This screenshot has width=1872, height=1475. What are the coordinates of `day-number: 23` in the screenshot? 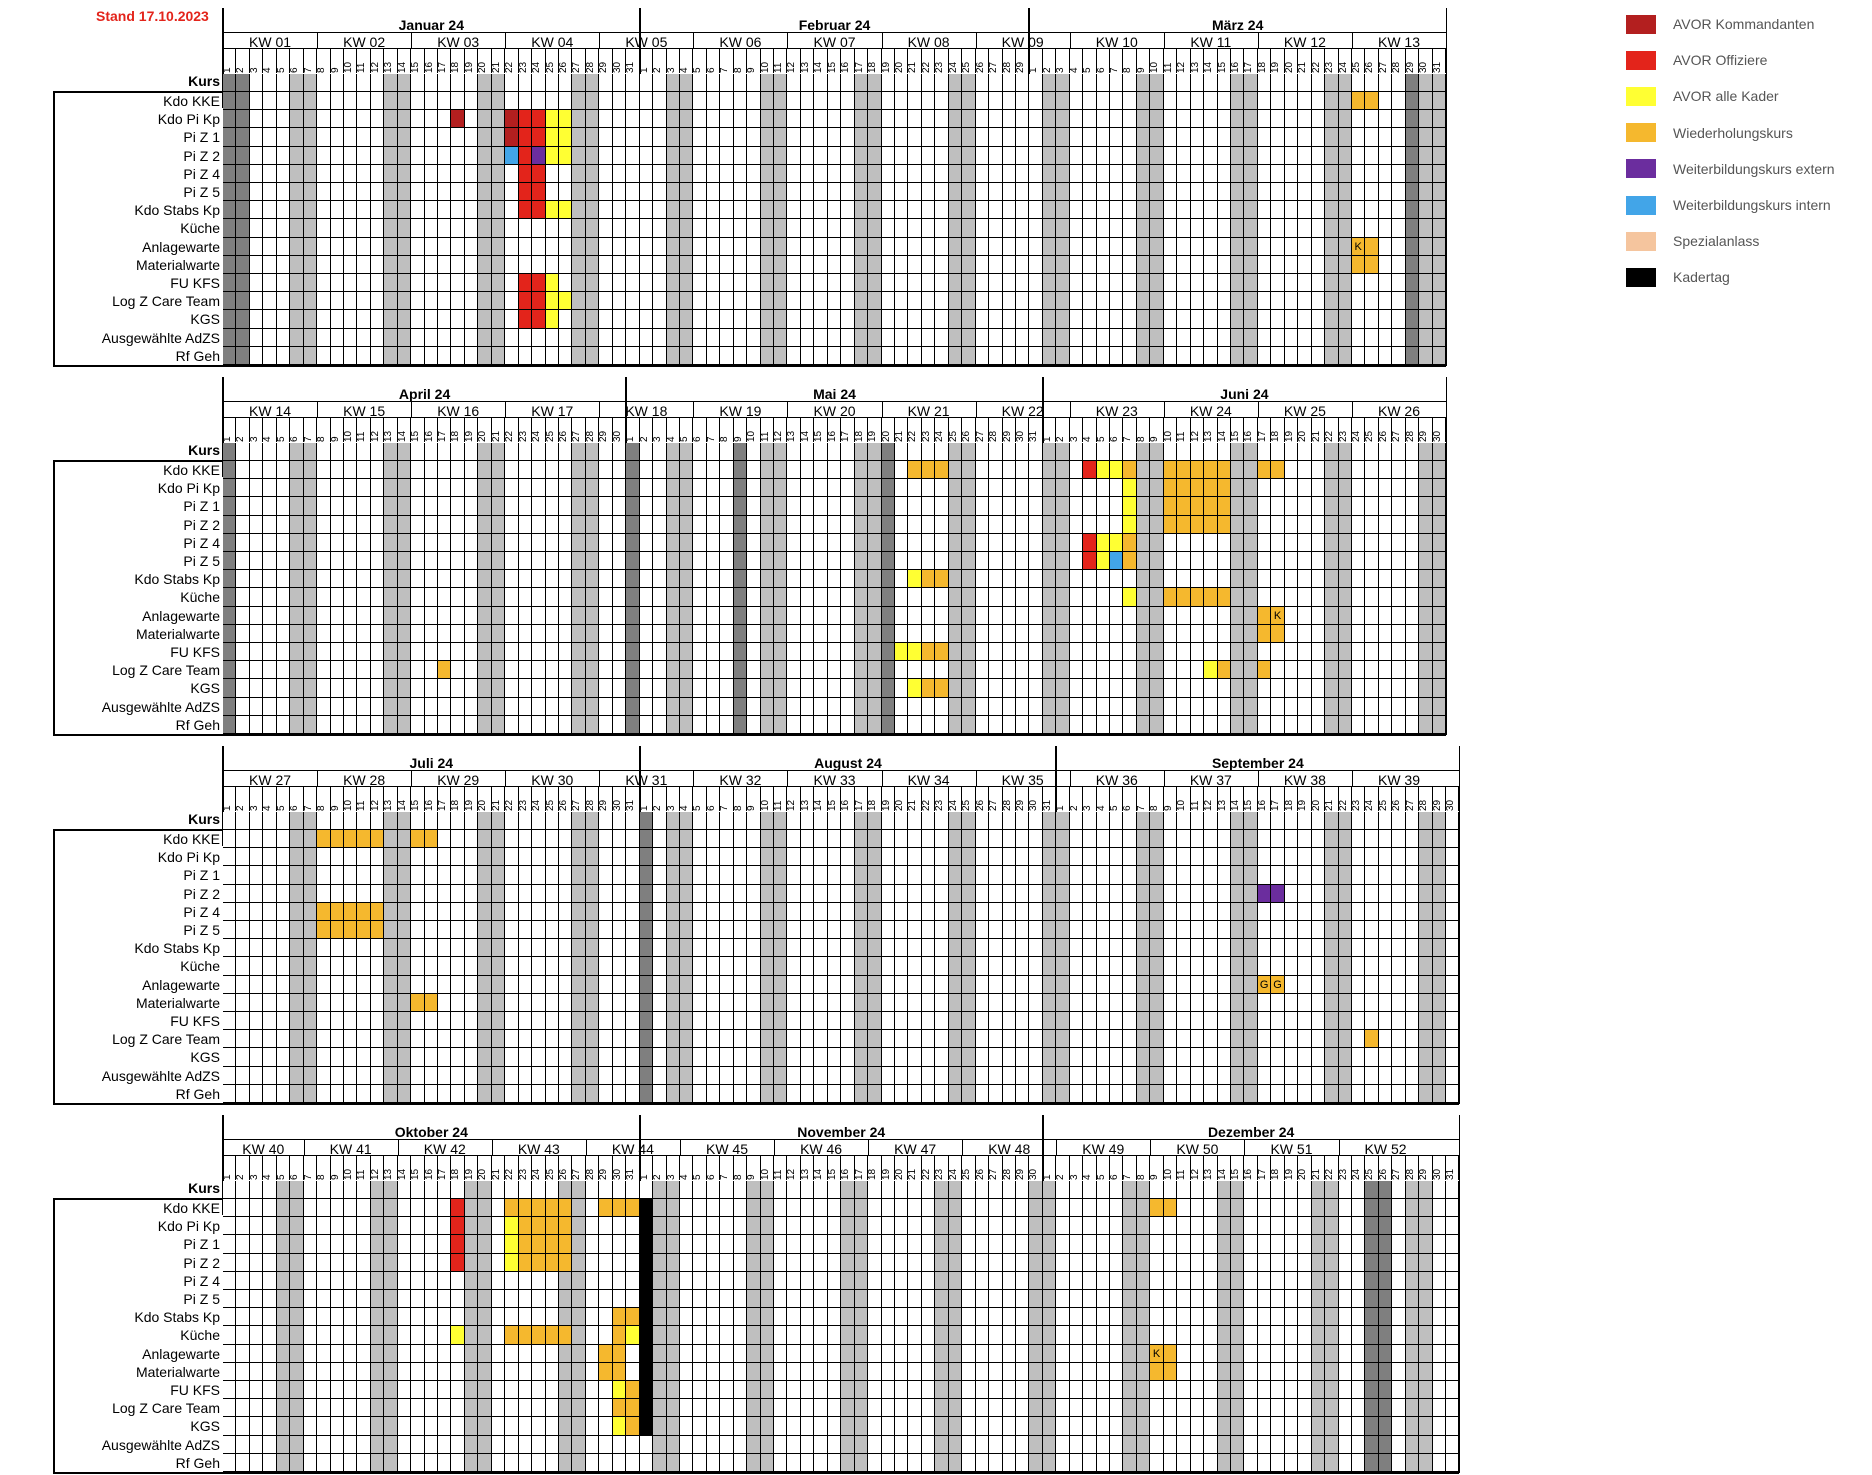 It's located at (1331, 61).